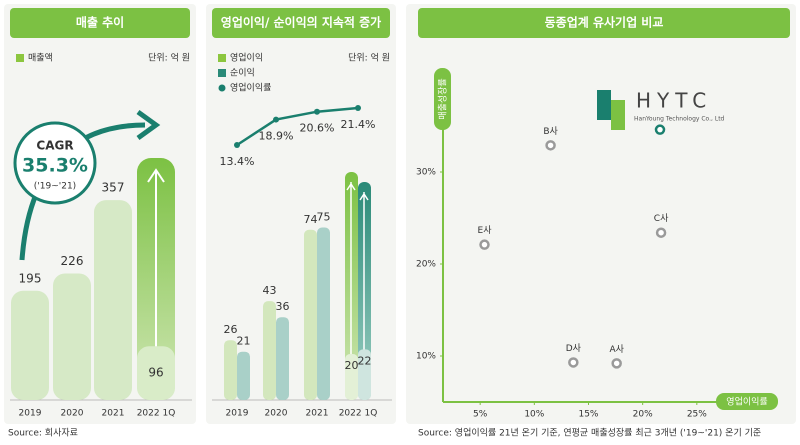  I want to click on x-axis-label: 영업이익률, so click(746, 402).